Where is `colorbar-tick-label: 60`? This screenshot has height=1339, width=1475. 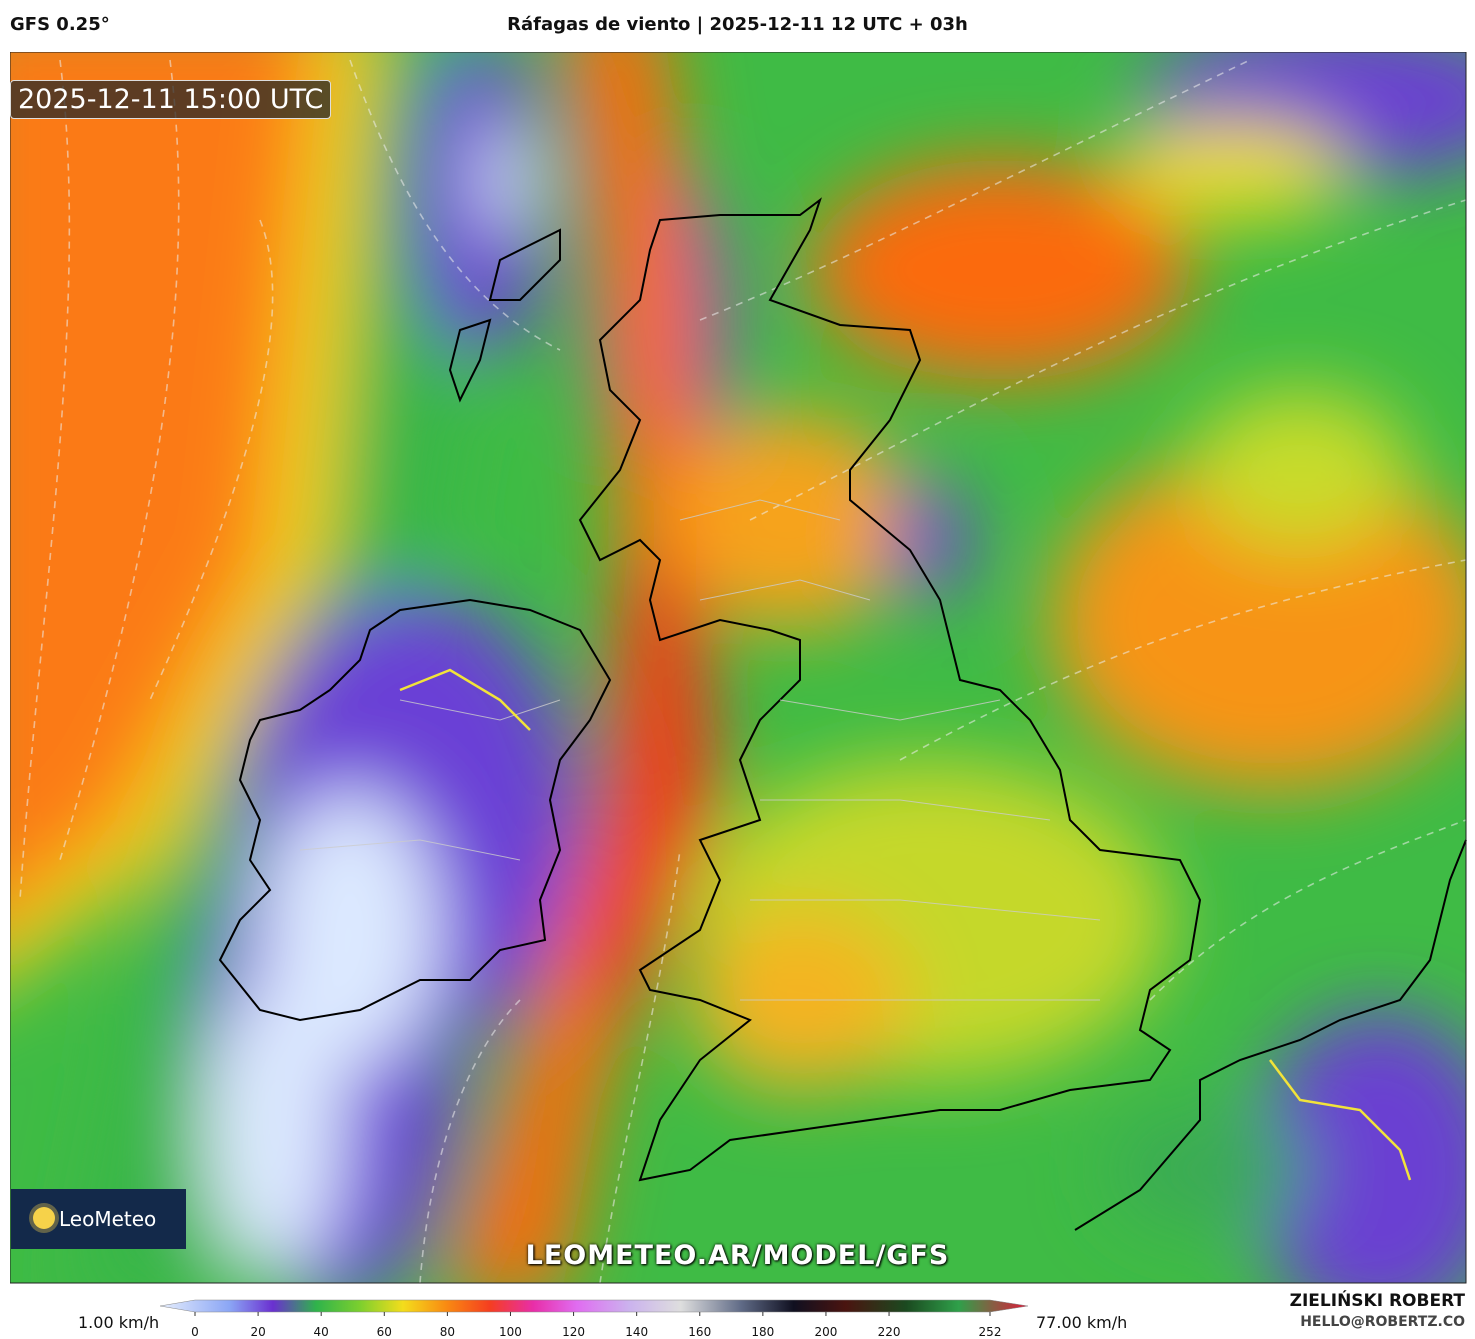
colorbar-tick-label: 60 is located at coordinates (384, 1332).